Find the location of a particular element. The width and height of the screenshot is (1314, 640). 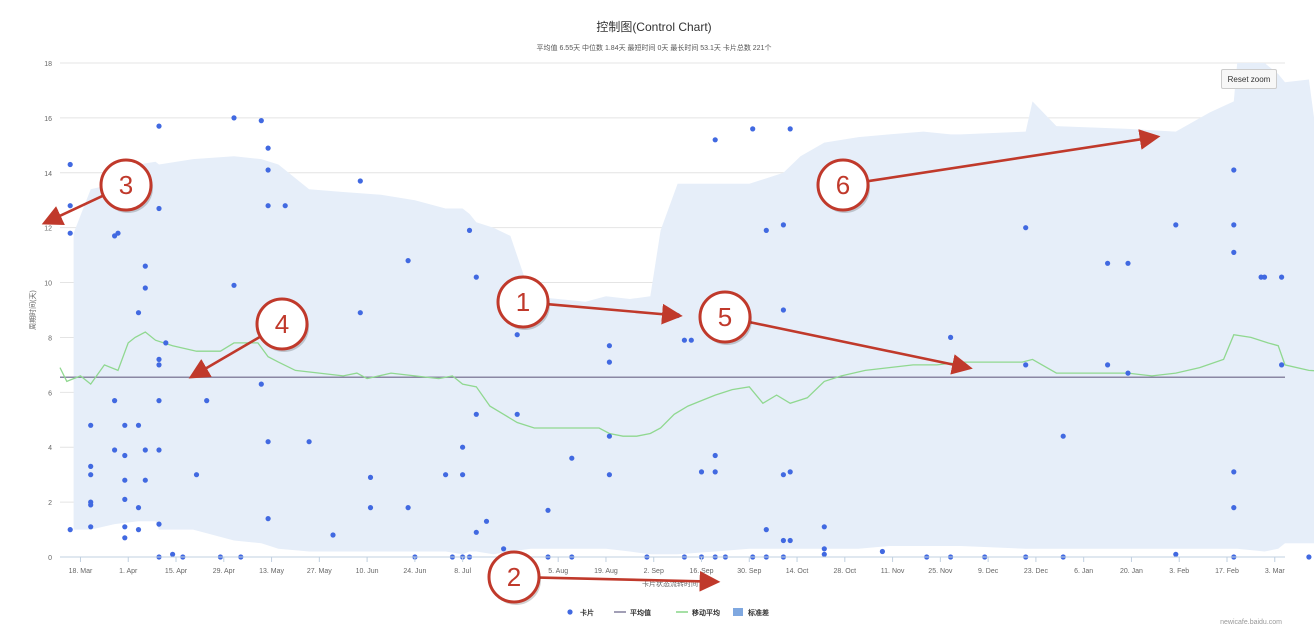

legend-item: 标准差 is located at coordinates (751, 612).